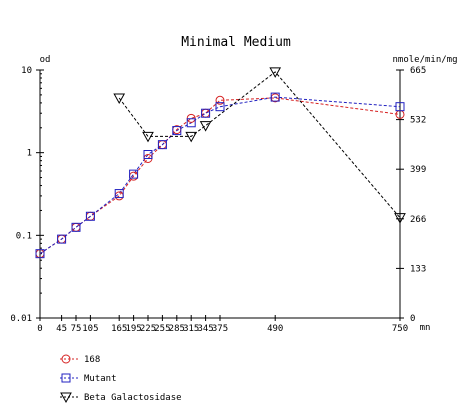 This screenshot has height=405, width=472. What do you see at coordinates (205, 329) in the screenshot?
I see `x-tick-label: 345` at bounding box center [205, 329].